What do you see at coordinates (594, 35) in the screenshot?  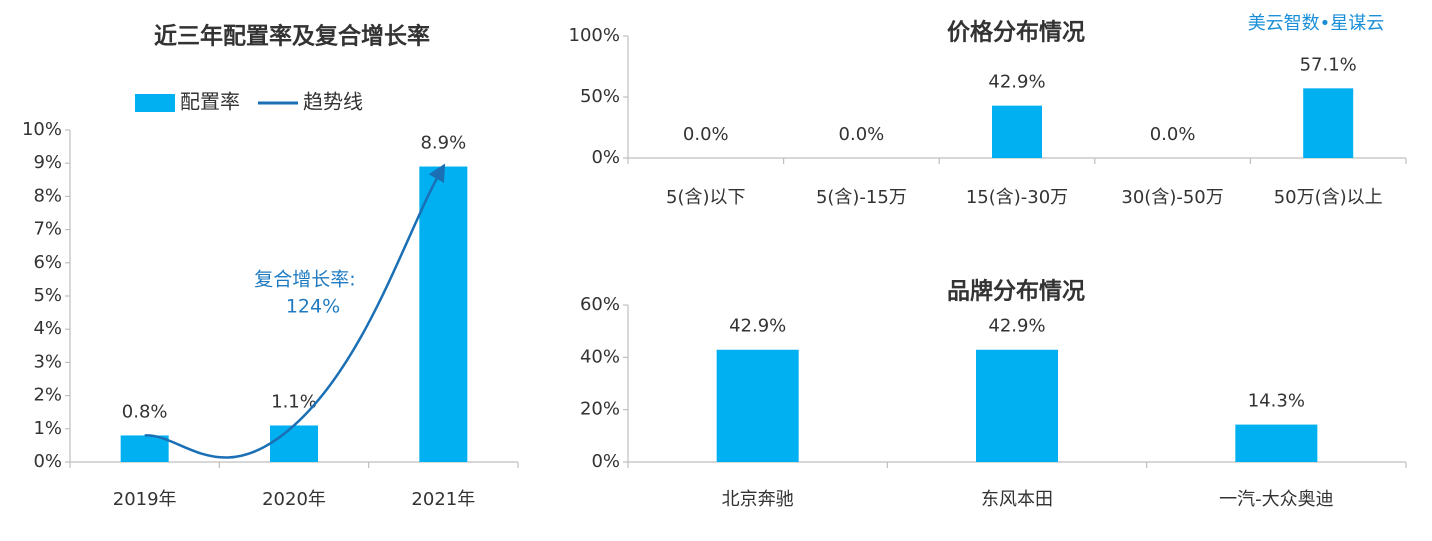 I see `y-tick-label: 100%` at bounding box center [594, 35].